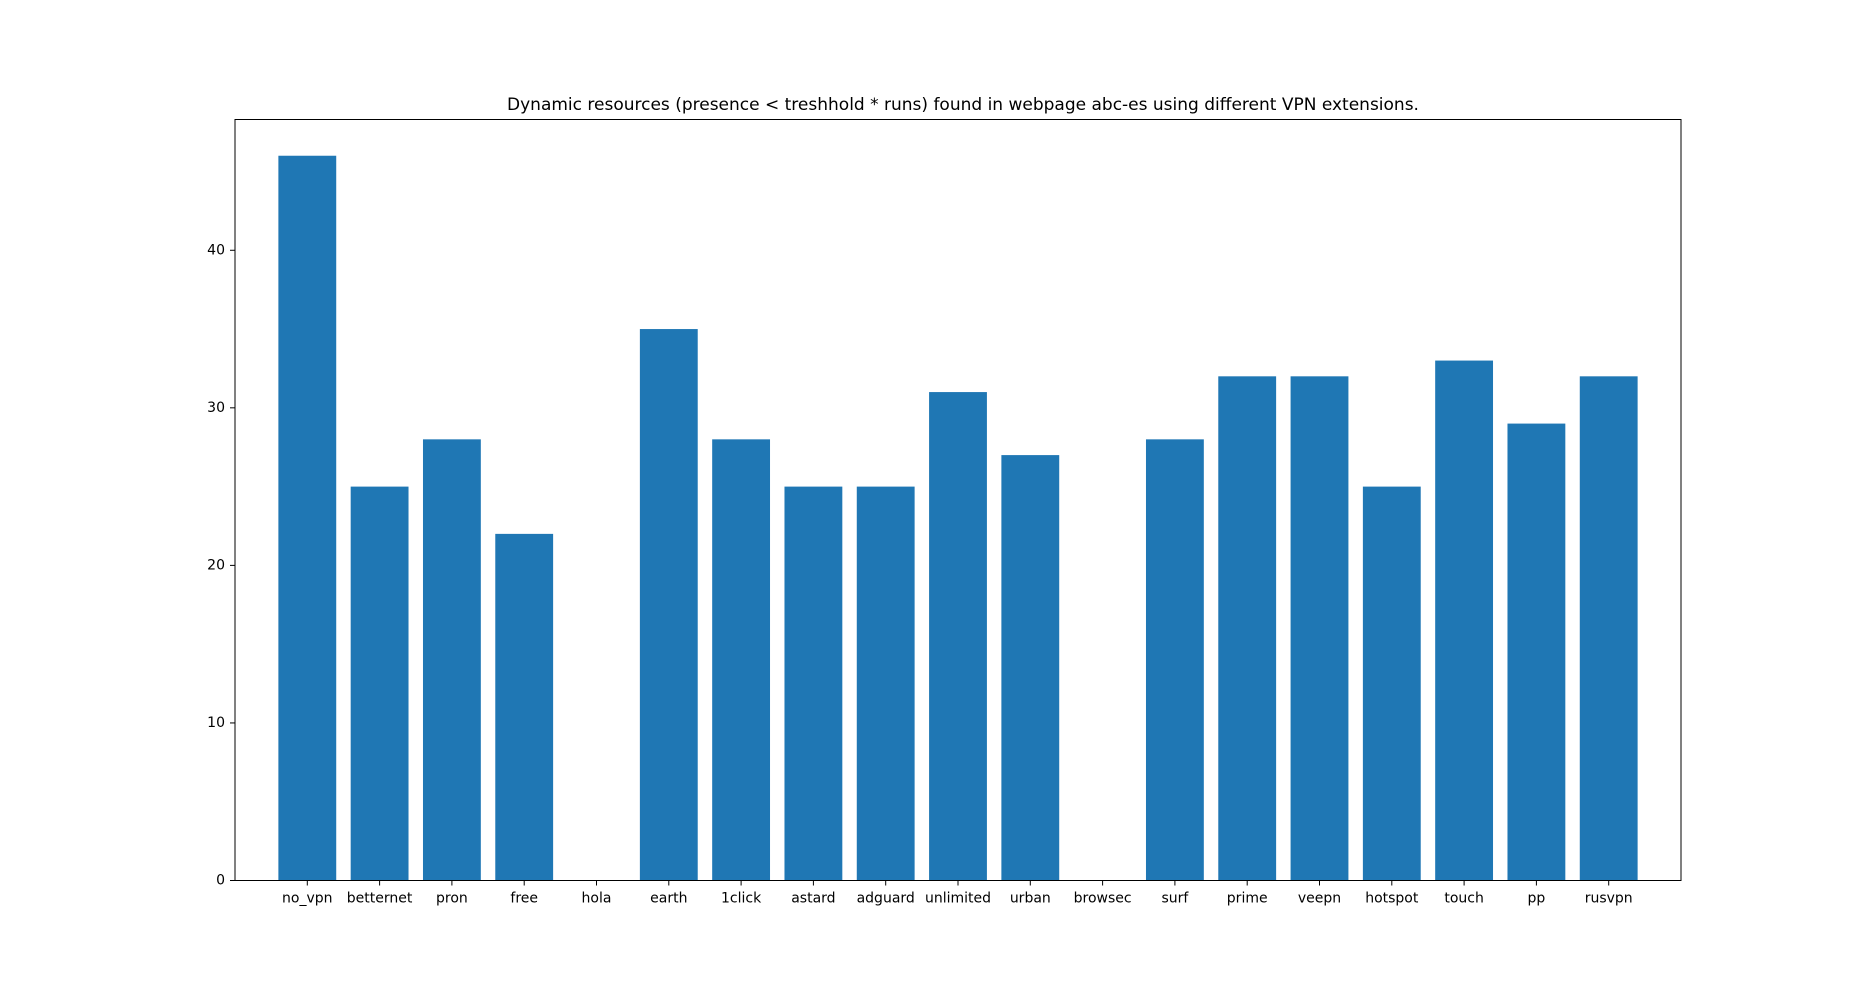  I want to click on bar-surf, so click(1174, 660).